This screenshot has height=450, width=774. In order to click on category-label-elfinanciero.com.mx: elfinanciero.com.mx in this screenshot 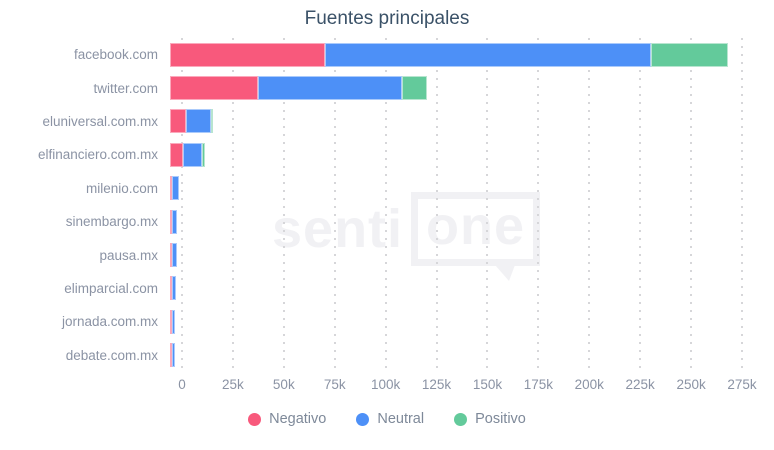, I will do `click(97, 155)`.